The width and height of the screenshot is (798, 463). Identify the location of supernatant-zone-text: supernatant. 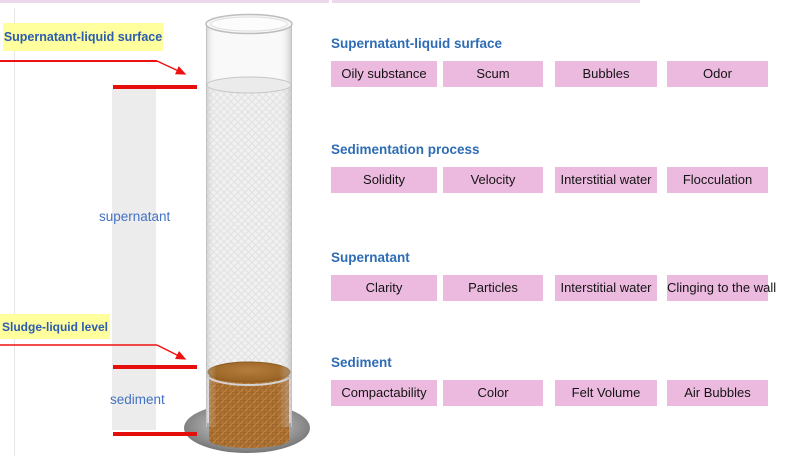
(135, 216).